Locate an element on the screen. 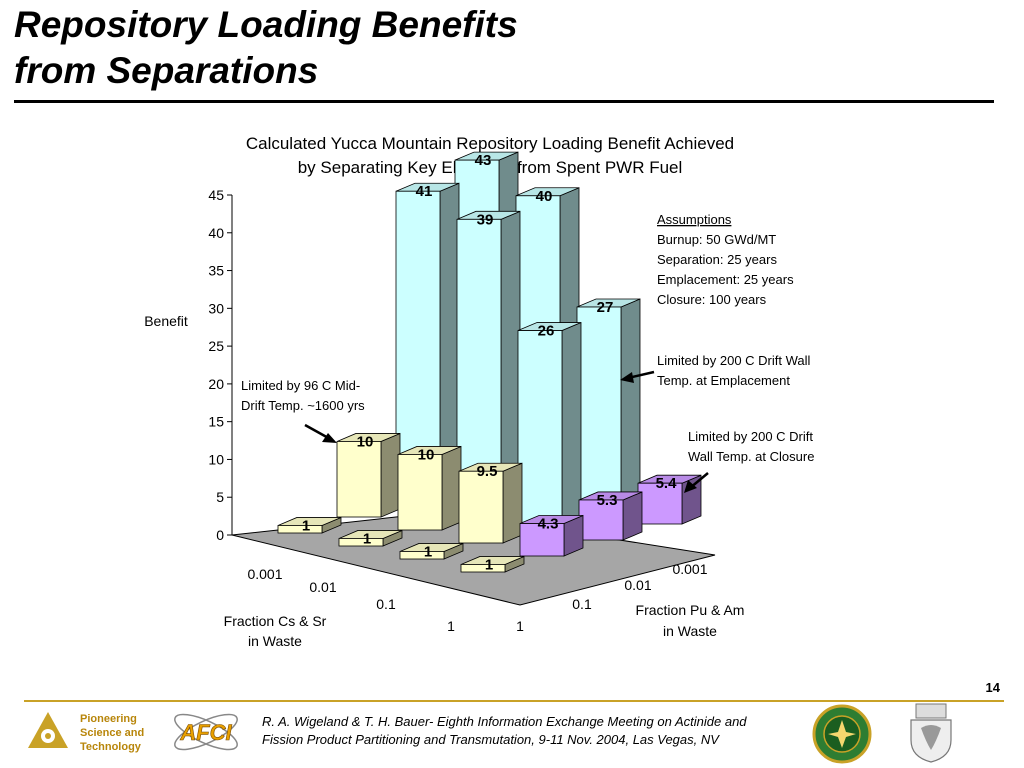  z-axis-label: Fraction Pu & Am in Waste is located at coordinates (690, 620).